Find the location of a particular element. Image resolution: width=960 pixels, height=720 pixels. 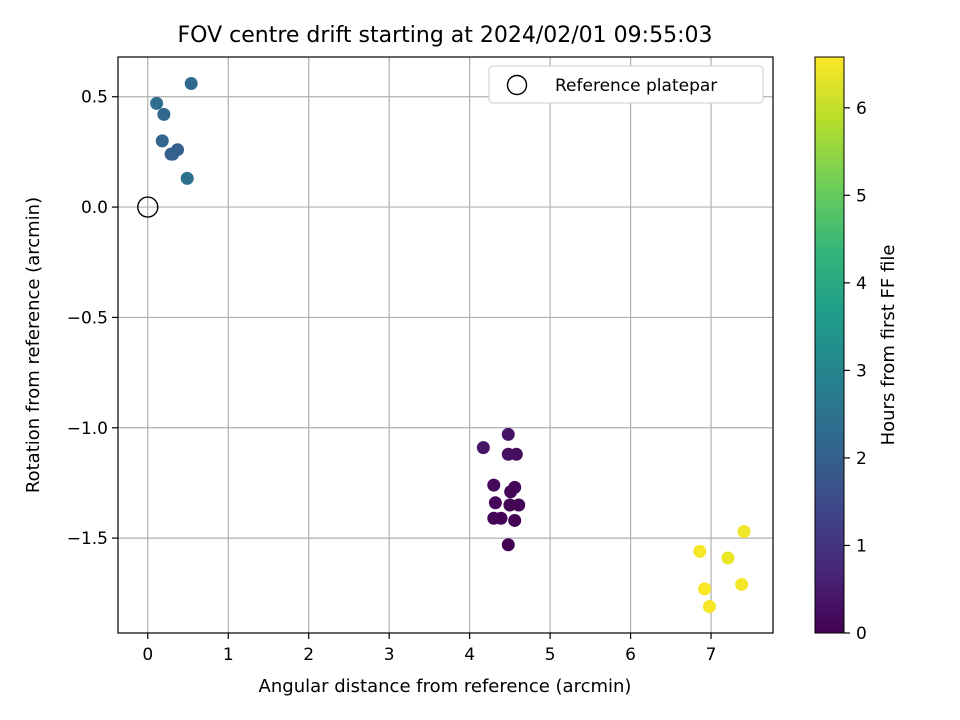

x-tick-label: 5 is located at coordinates (550, 655).